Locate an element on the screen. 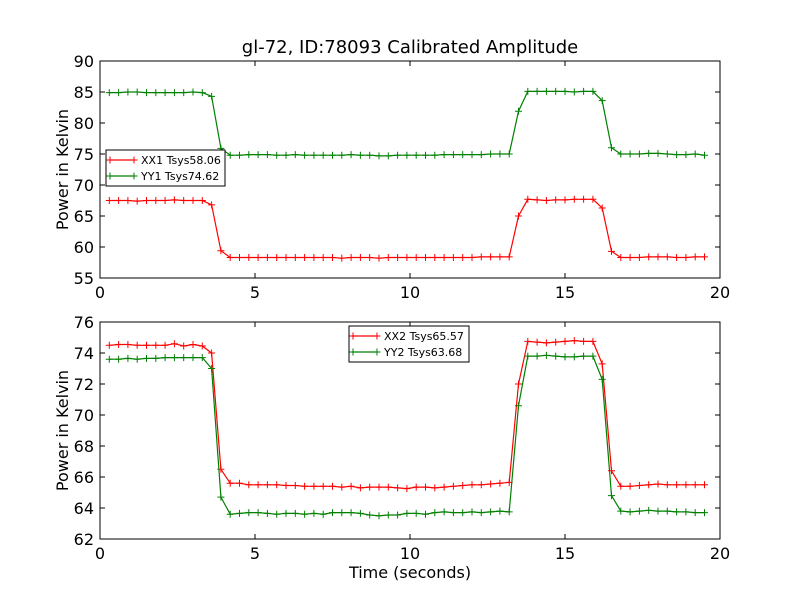 The height and width of the screenshot is (604, 800). y-axis-label: Power in Kelvin is located at coordinates (62, 169).